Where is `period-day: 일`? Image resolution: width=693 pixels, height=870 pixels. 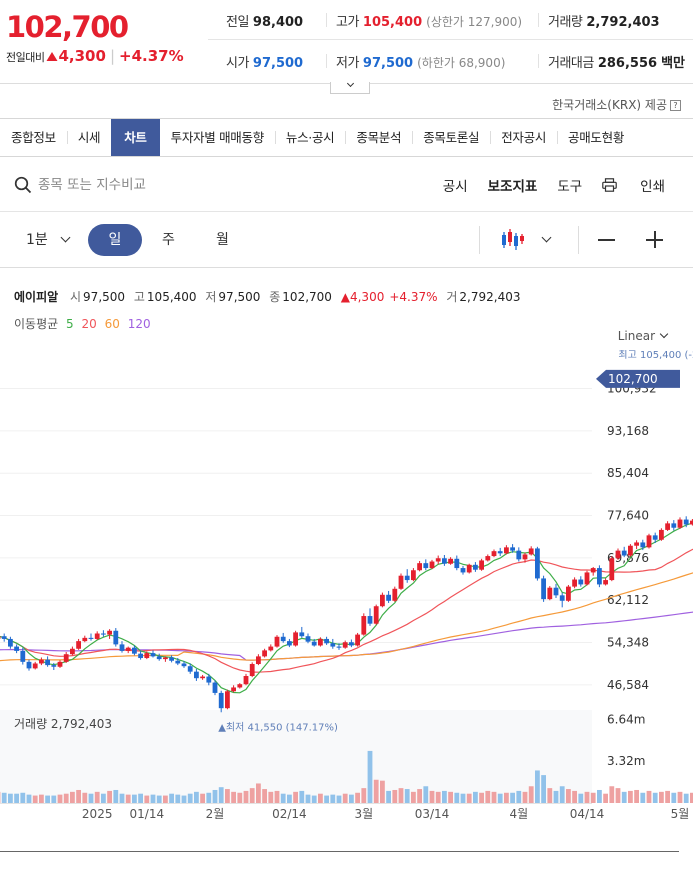 period-day: 일 is located at coordinates (115, 240).